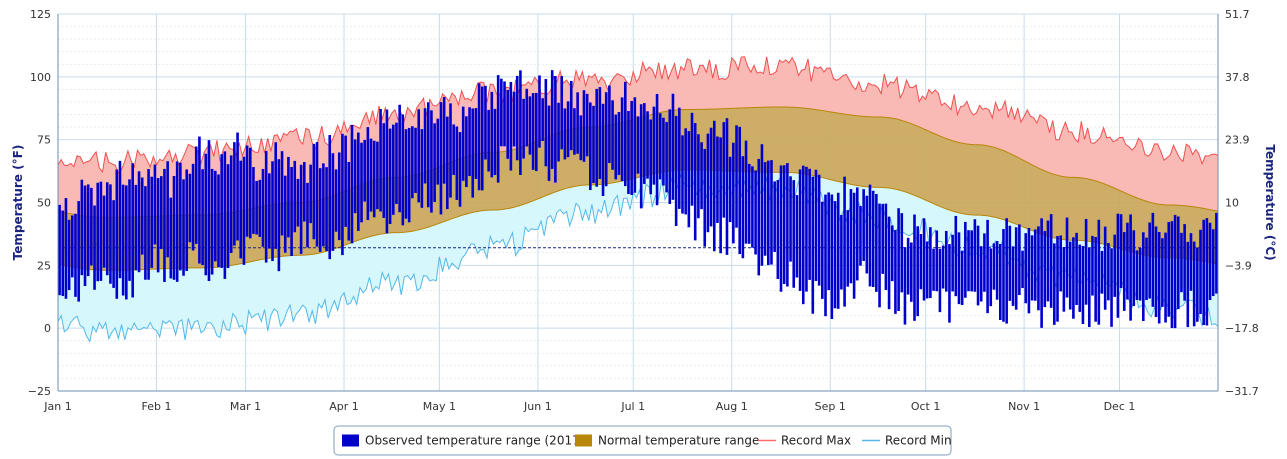  What do you see at coordinates (439, 406) in the screenshot?
I see `x-month-label: May 1` at bounding box center [439, 406].